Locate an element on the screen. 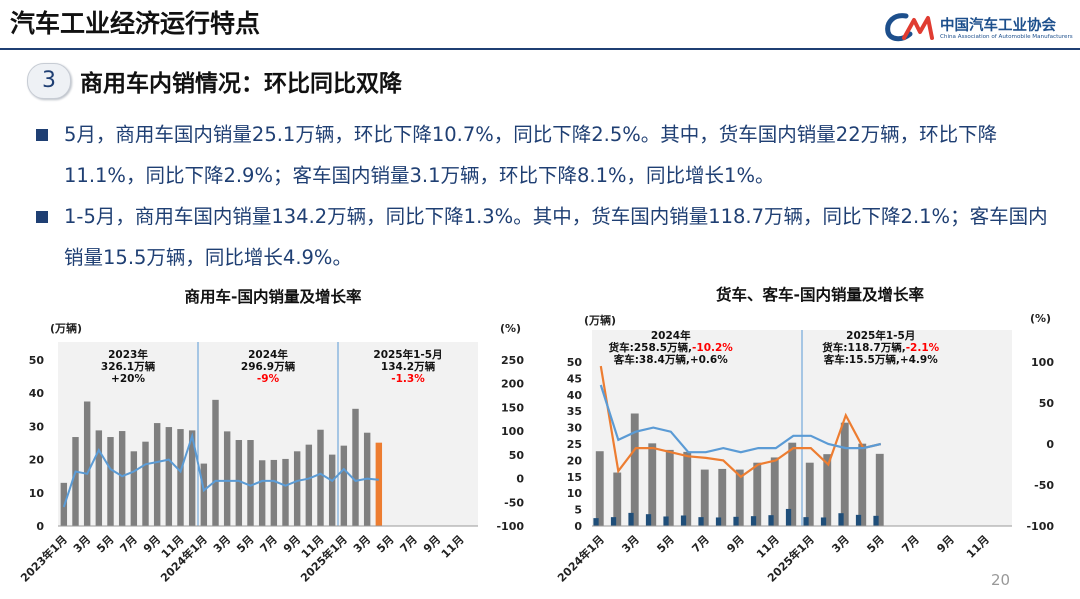  y-left-tick-label: 20 is located at coordinates (37, 460).